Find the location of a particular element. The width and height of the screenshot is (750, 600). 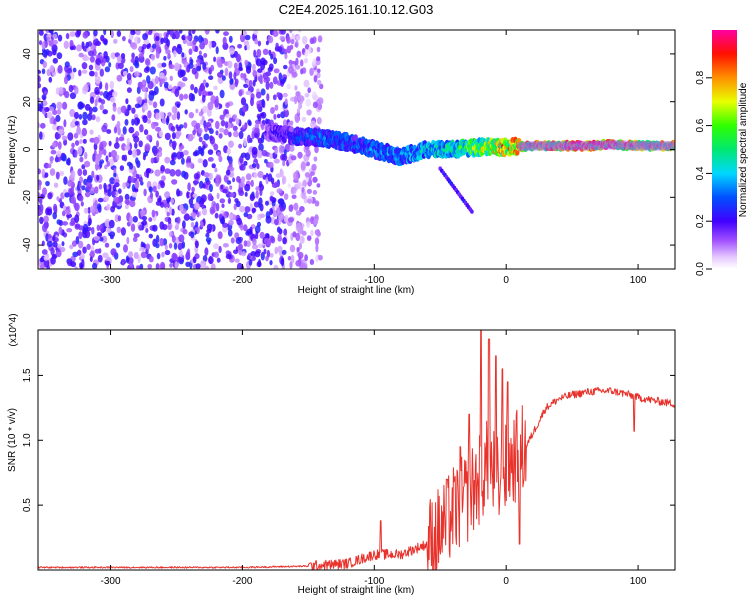

spectrogram-x-tick-label: -200 is located at coordinates (242, 280).